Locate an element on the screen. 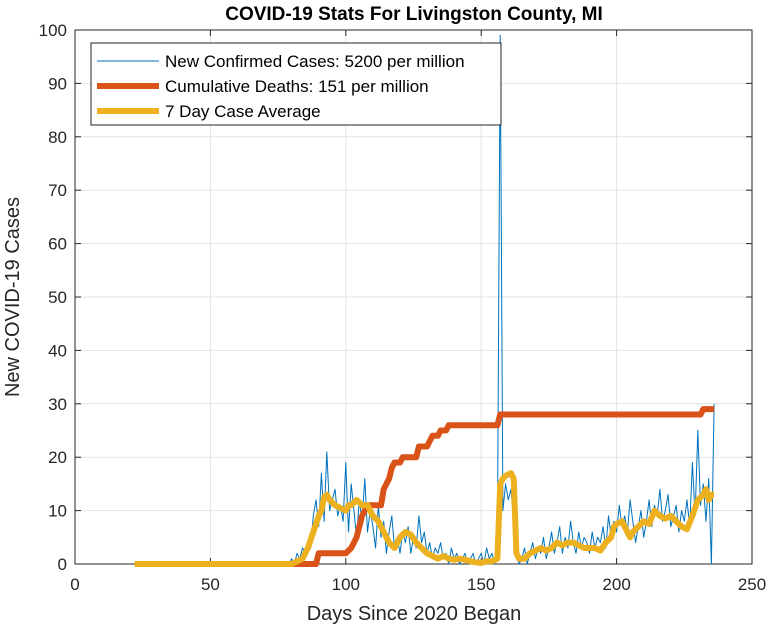 Image resolution: width=772 pixels, height=630 pixels. legend-label-cumulative-deaths: Cumulative Deaths: 151 per million is located at coordinates (297, 86).